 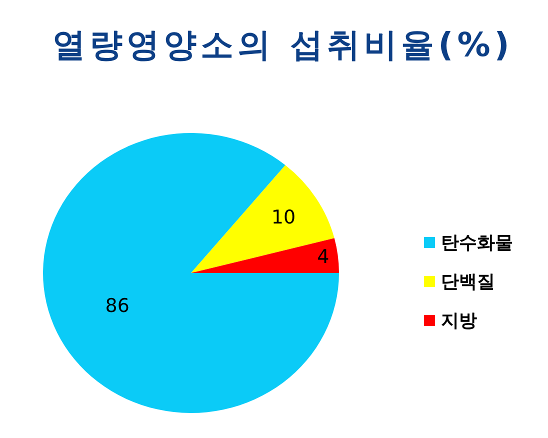 I want to click on chart-title: 열량영양소의 섭취비율(%), so click(x=283, y=44).